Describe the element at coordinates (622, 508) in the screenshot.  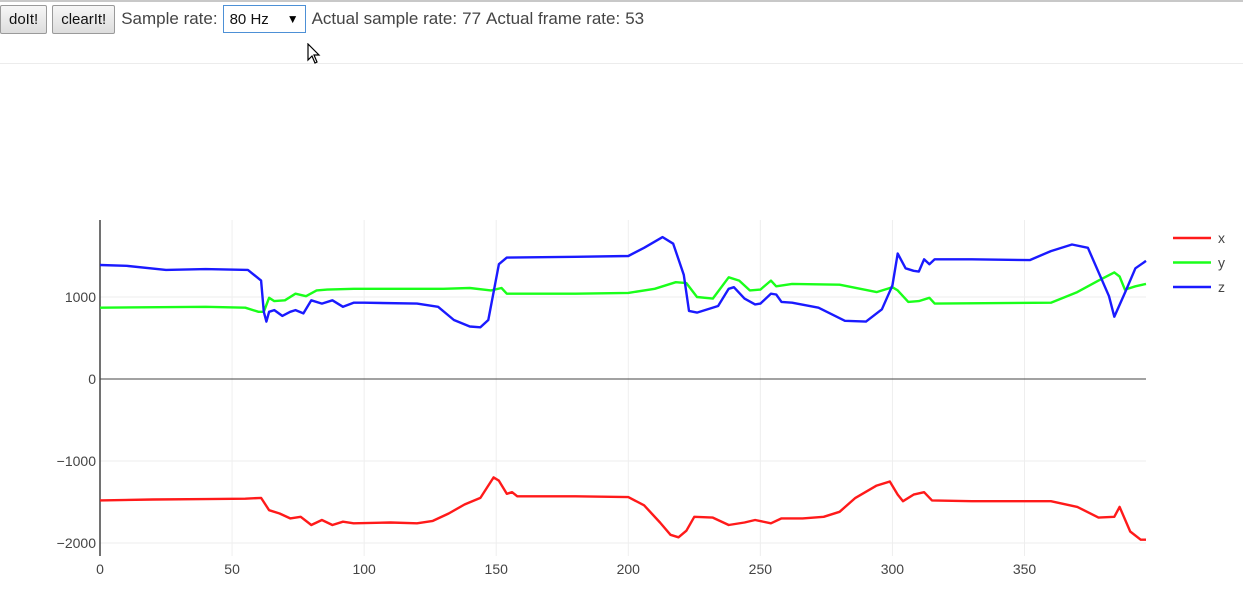
I see `series-line-x` at that location.